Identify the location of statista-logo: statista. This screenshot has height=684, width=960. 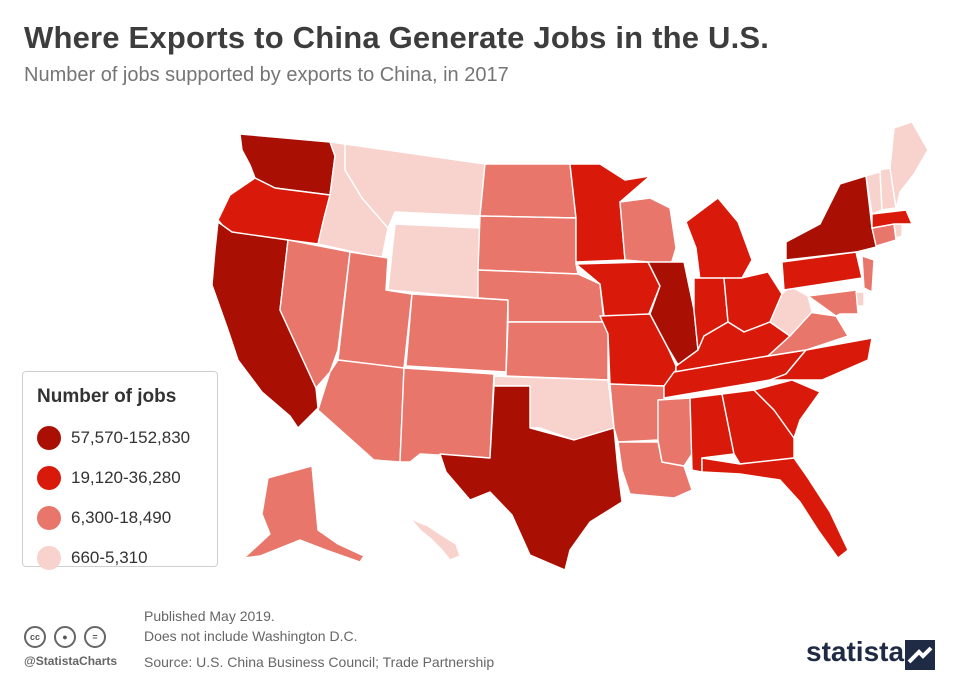
(855, 651).